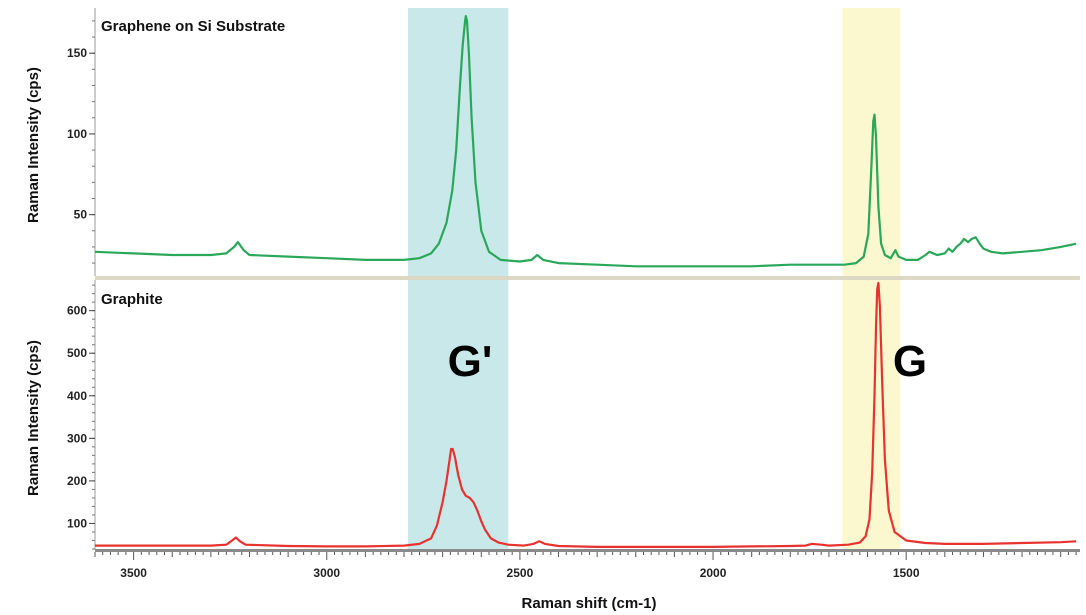 The height and width of the screenshot is (615, 1086). What do you see at coordinates (77, 396) in the screenshot?
I see `y-tick-label: 400` at bounding box center [77, 396].